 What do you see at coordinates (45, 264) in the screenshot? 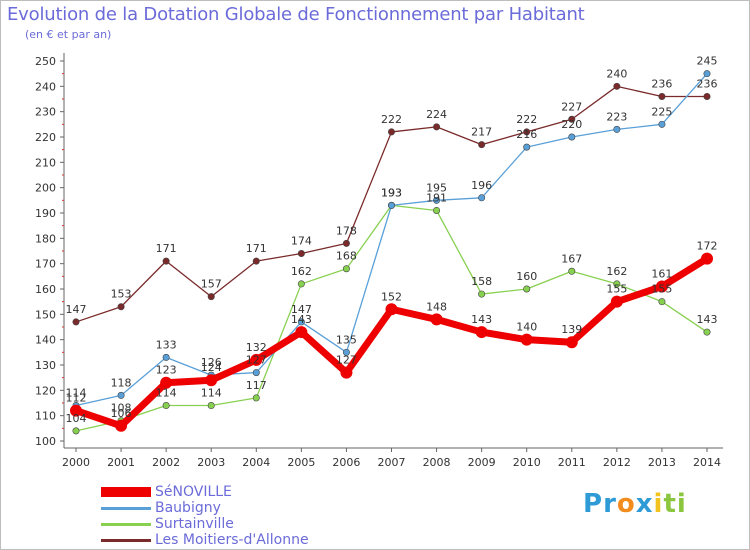
I see `y-tick-label: 170` at bounding box center [45, 264].